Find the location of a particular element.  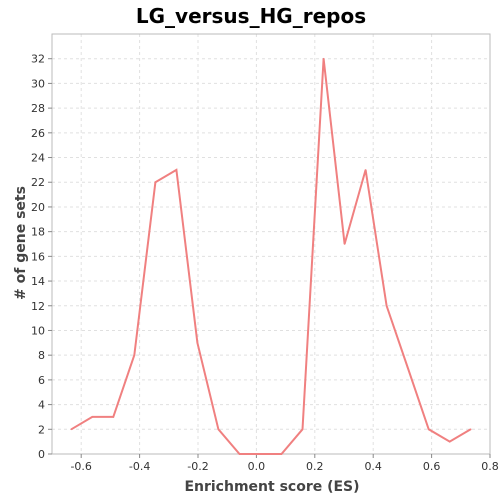

y-tick-label: 32 is located at coordinates (38, 59).